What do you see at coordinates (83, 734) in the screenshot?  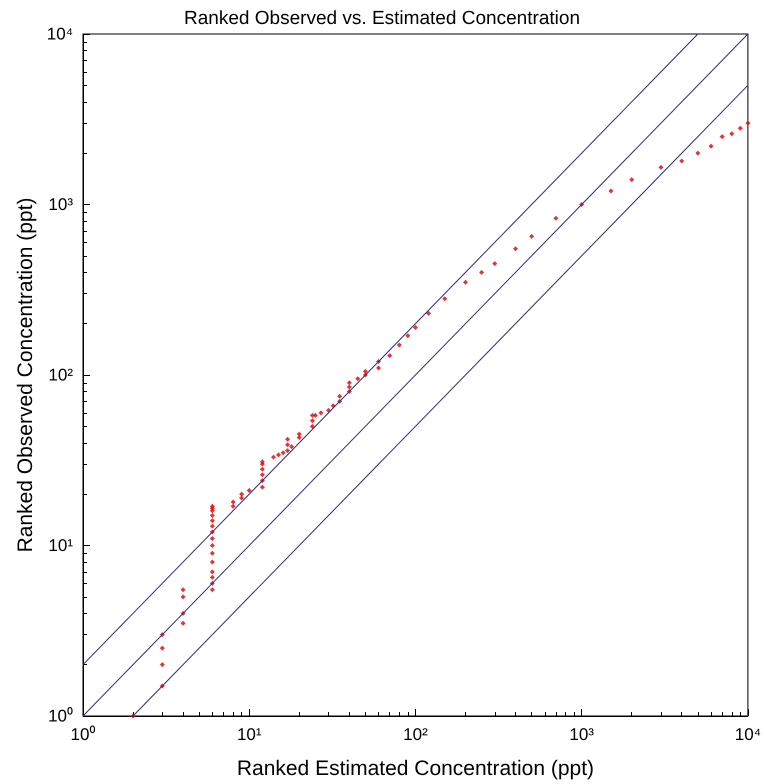 I see `x-tick-label: 10⁰` at bounding box center [83, 734].